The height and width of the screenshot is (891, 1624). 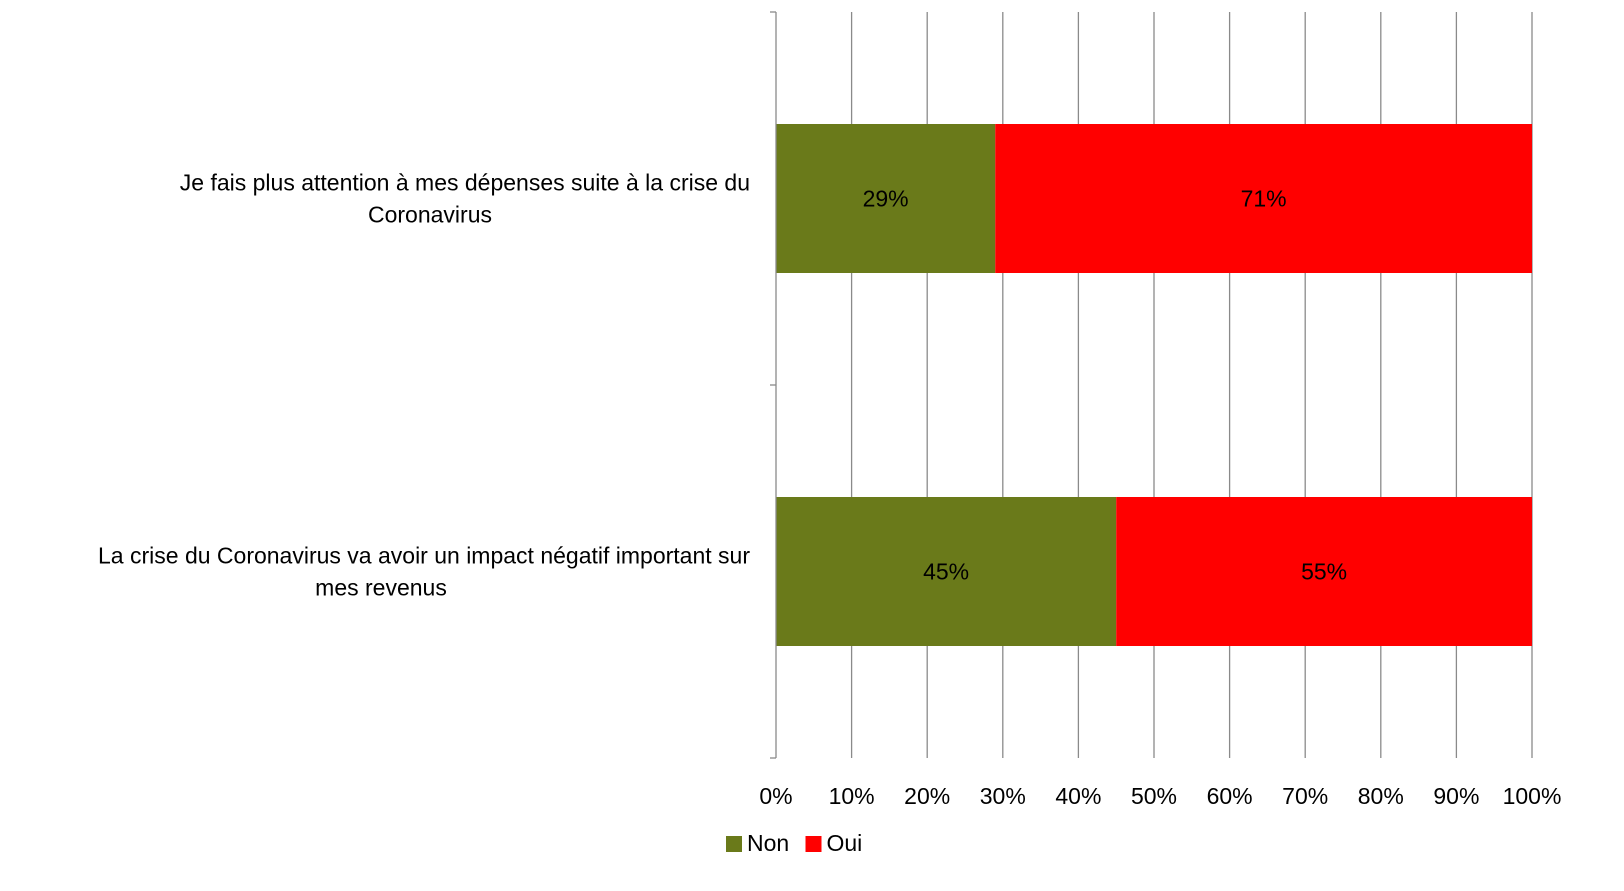 I want to click on x-tick-label: 80%, so click(x=1381, y=796).